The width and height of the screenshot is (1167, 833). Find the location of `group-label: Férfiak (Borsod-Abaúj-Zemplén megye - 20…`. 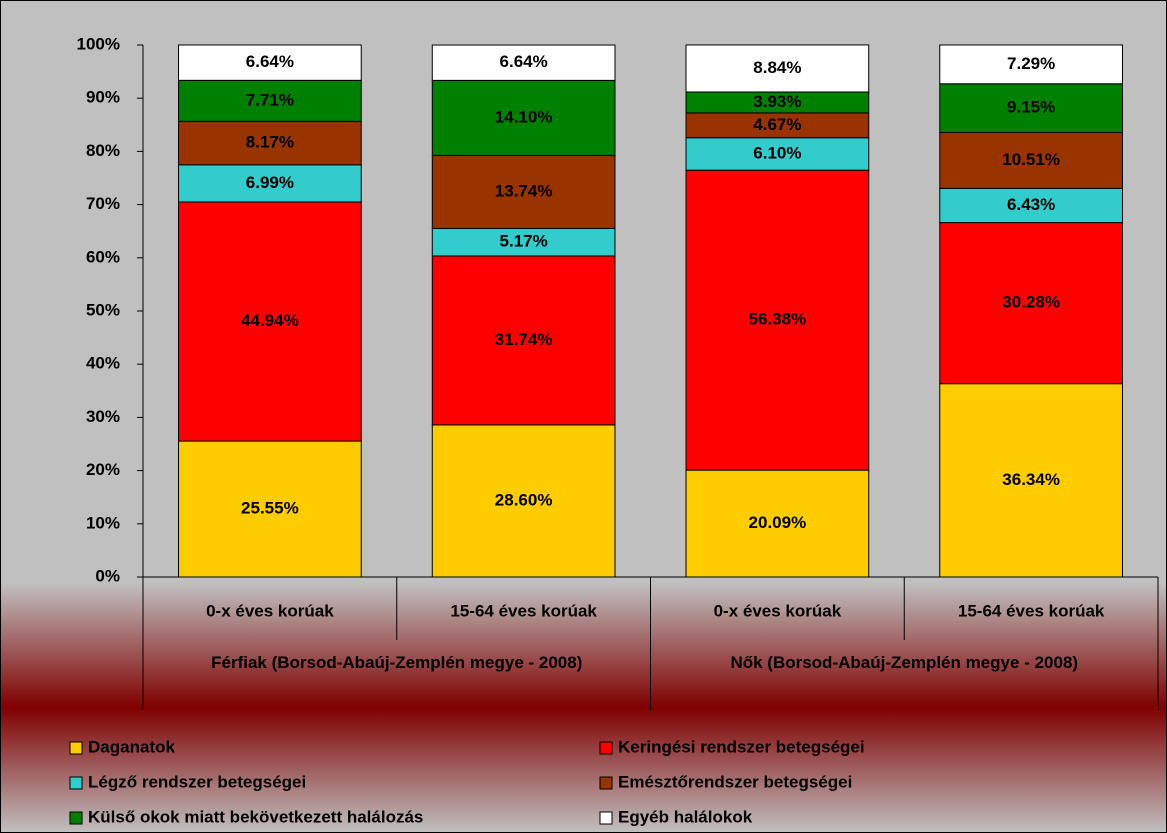

group-label: Férfiak (Borsod-Abaúj-Zemplén megye - 20… is located at coordinates (397, 662).